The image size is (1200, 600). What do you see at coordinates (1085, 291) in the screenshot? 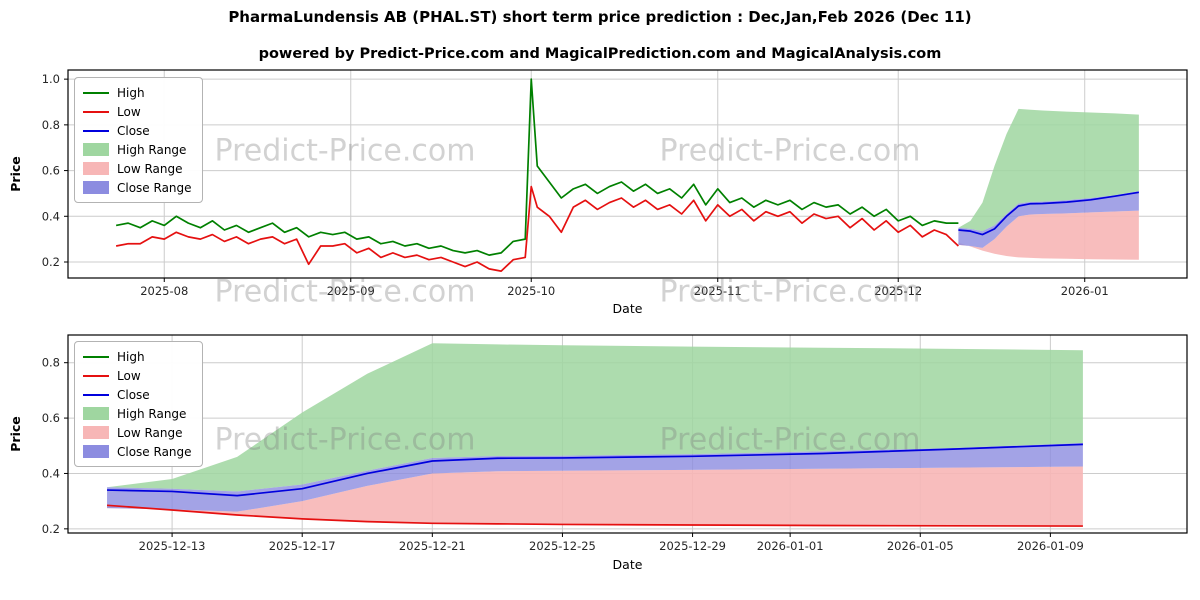
I see `x-tick-label: 2026-01` at bounding box center [1085, 291].